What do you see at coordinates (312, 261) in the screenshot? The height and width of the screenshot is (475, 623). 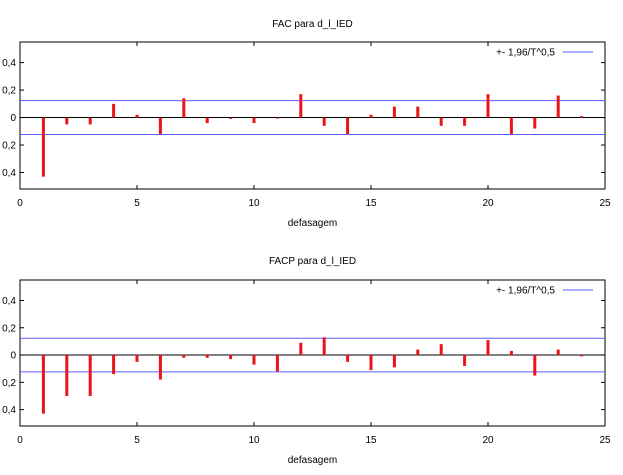 I see `chart-title: FACP para d_l_IED` at bounding box center [312, 261].